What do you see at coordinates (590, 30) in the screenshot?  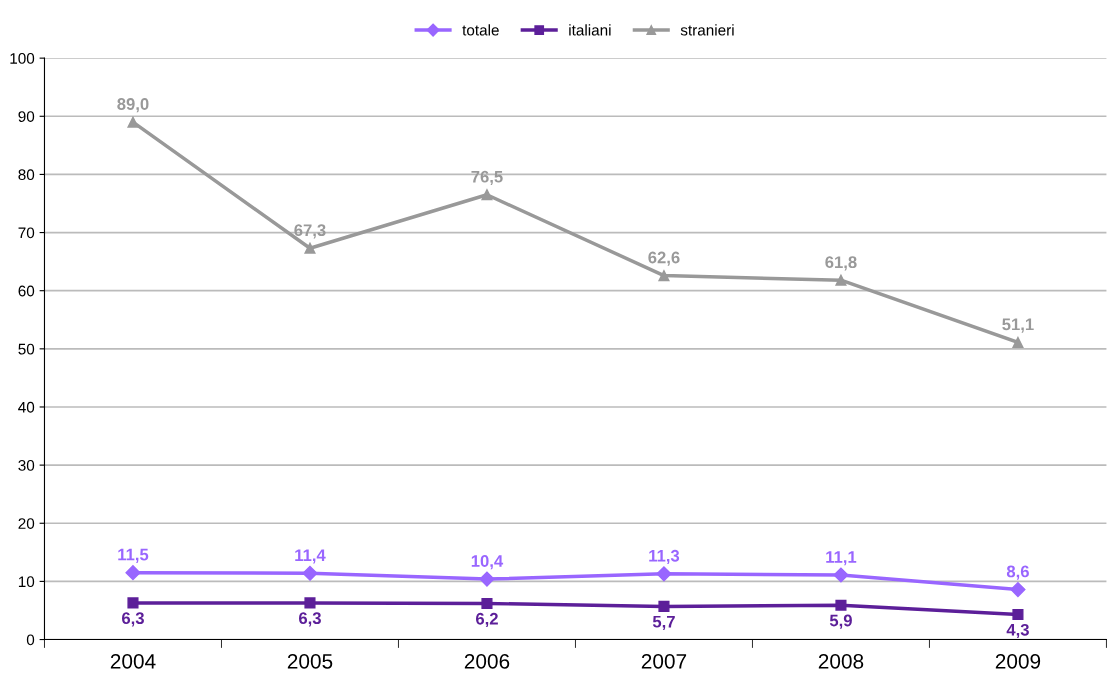 I see `legend-label: italiani` at bounding box center [590, 30].